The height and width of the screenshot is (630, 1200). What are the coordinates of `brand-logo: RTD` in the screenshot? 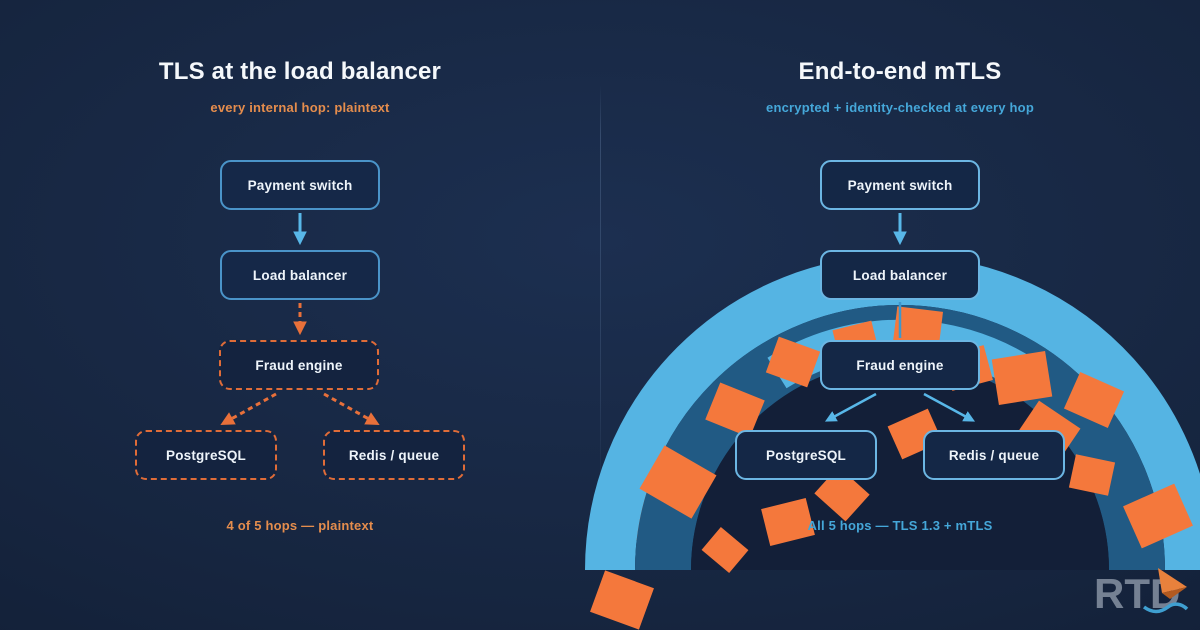 It's located at (1141, 592).